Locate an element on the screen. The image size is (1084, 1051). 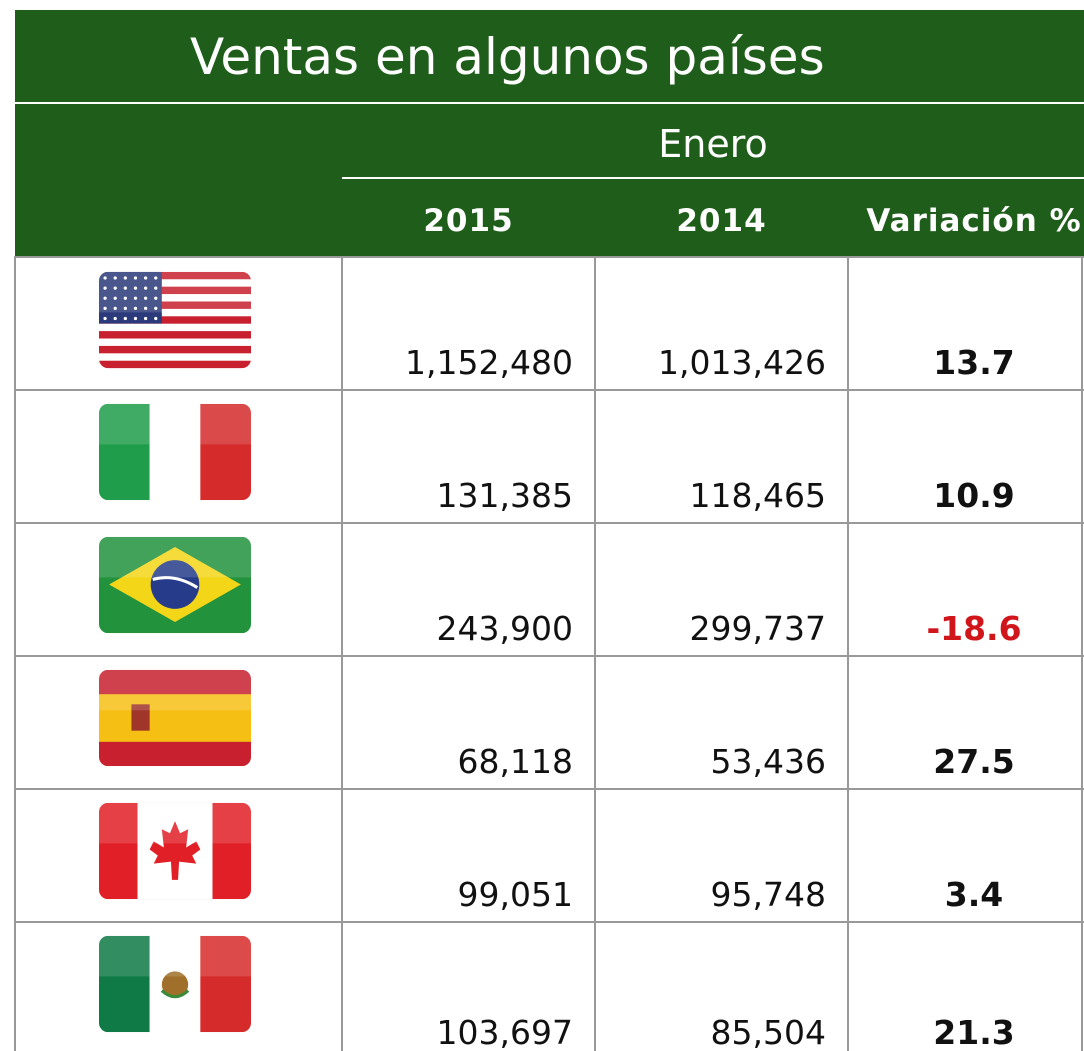
title-rule is located at coordinates (549, 103).